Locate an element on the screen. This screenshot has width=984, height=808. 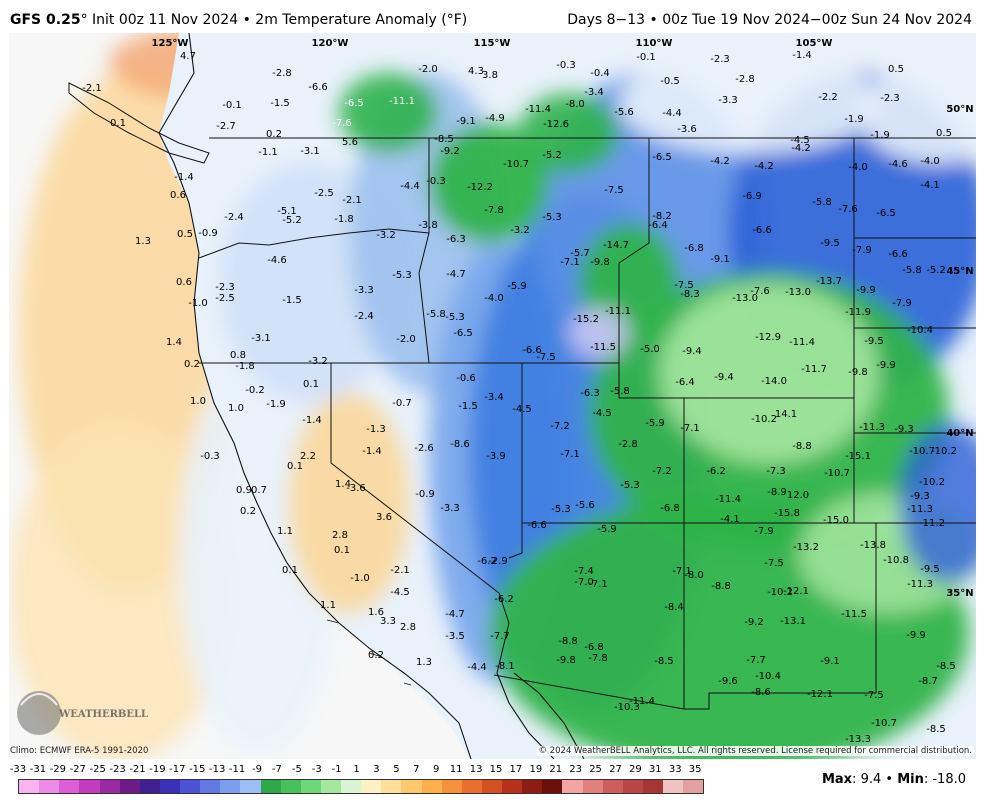
anomaly-value: -9.8 is located at coordinates (600, 262).